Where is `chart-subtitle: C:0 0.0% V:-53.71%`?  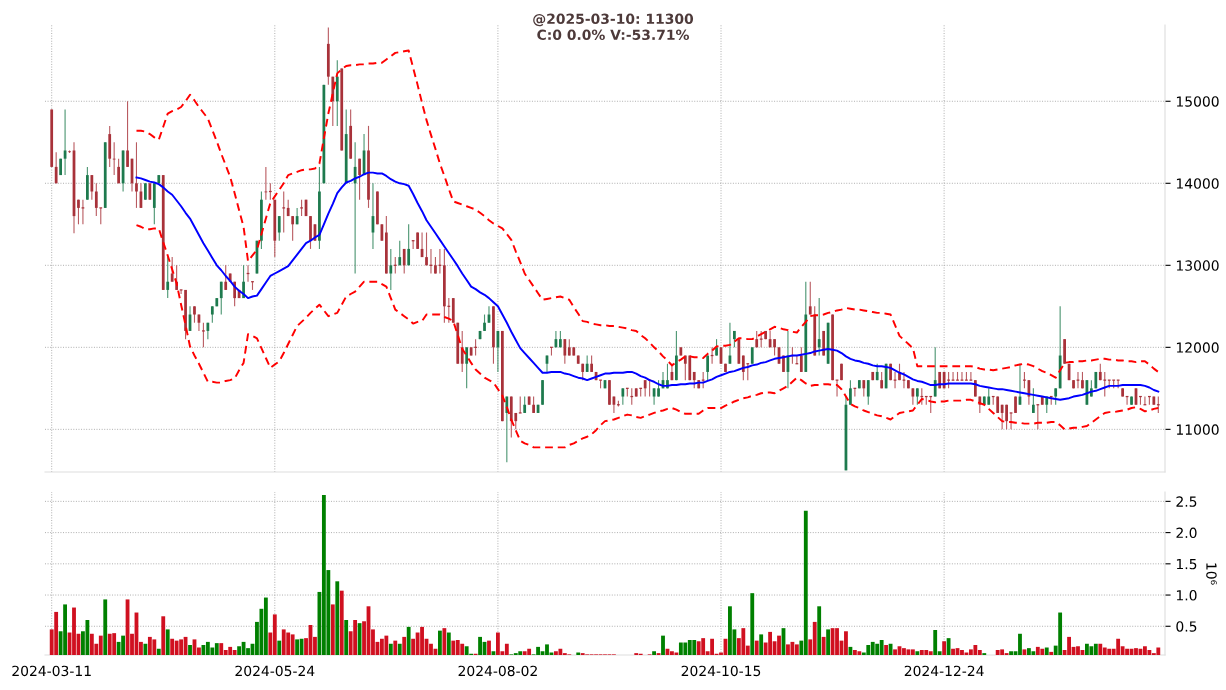
chart-subtitle: C:0 0.0% V:-53.71% is located at coordinates (613, 35).